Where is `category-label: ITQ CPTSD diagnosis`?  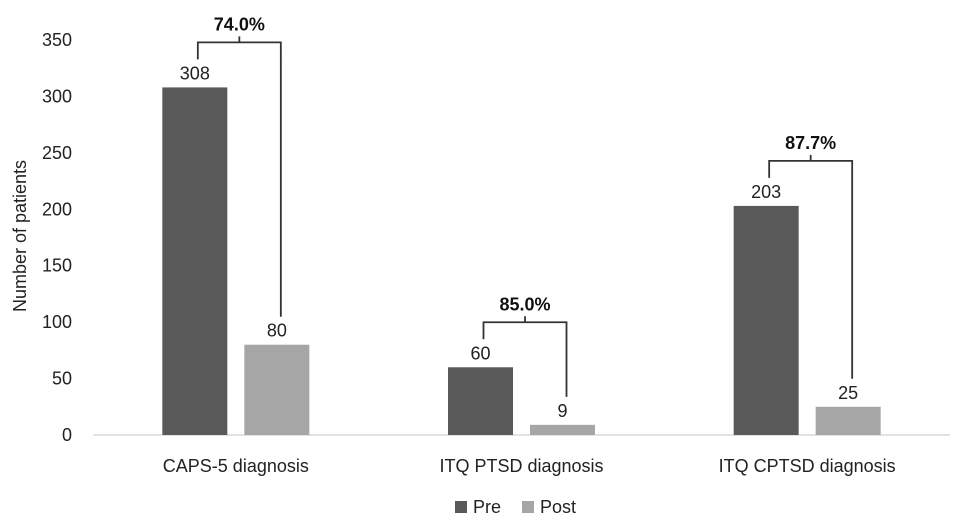
category-label: ITQ CPTSD diagnosis is located at coordinates (807, 466).